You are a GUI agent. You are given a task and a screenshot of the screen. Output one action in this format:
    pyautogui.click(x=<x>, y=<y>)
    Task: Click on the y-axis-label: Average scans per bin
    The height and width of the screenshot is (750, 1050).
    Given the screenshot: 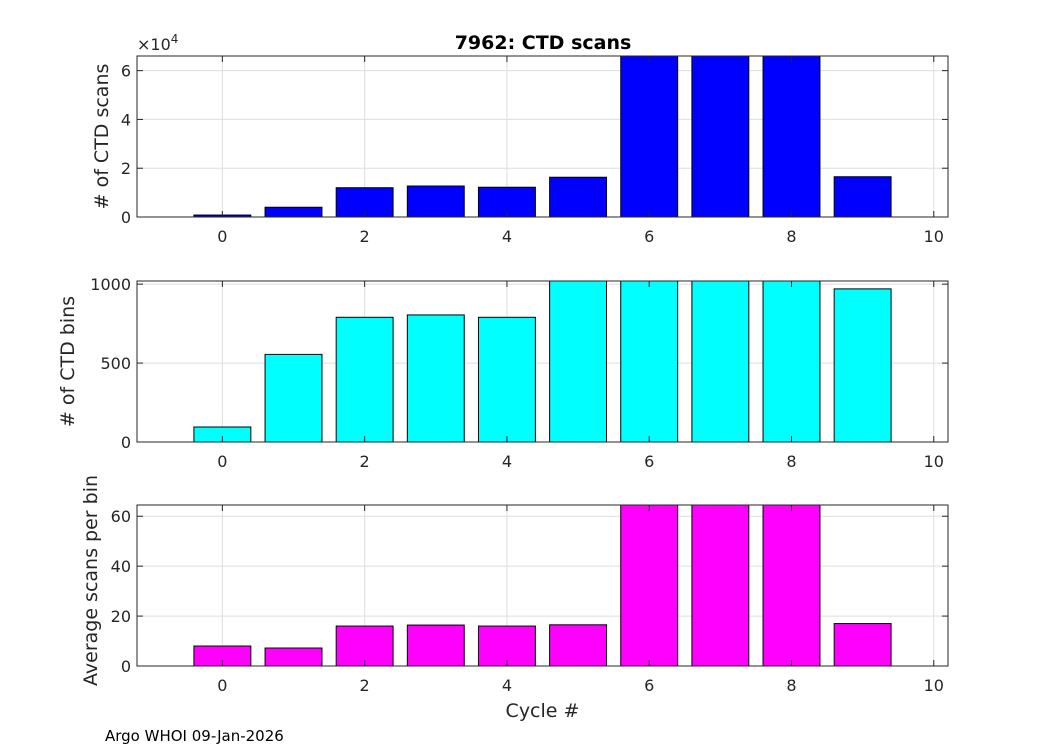 What is the action you would take?
    pyautogui.click(x=91, y=580)
    